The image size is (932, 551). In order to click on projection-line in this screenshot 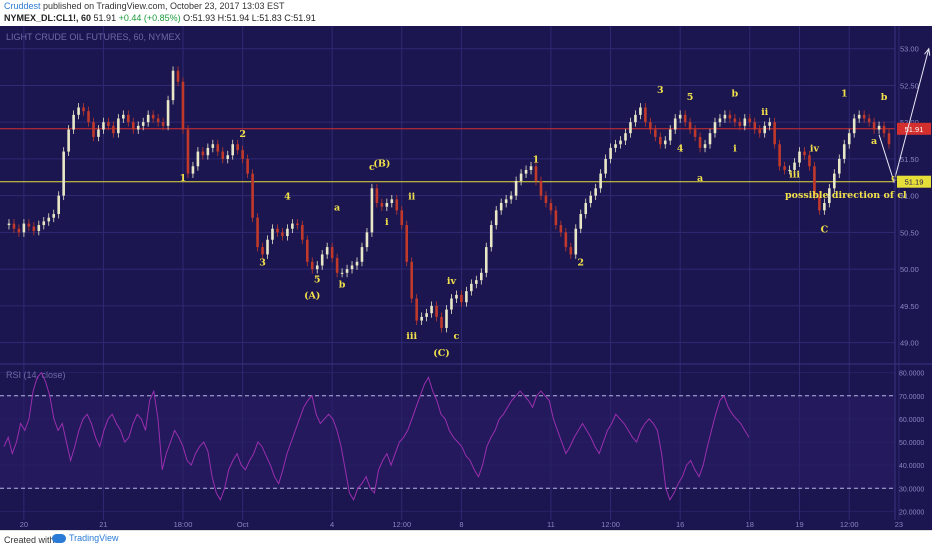, I will do `click(904, 116)`.